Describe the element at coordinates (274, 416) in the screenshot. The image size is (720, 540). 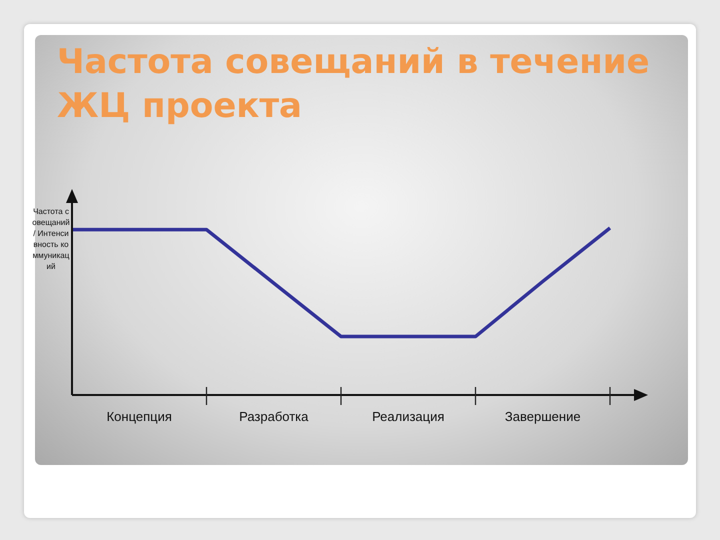
I see `x-tick-label: Разработка` at that location.